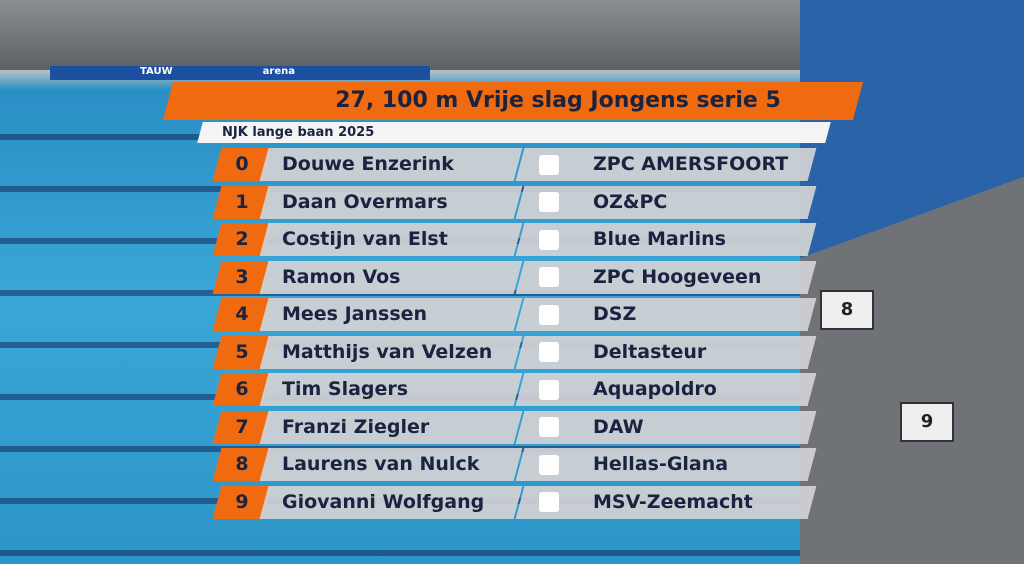  What do you see at coordinates (618, 426) in the screenshot?
I see `club-name: DAW` at bounding box center [618, 426].